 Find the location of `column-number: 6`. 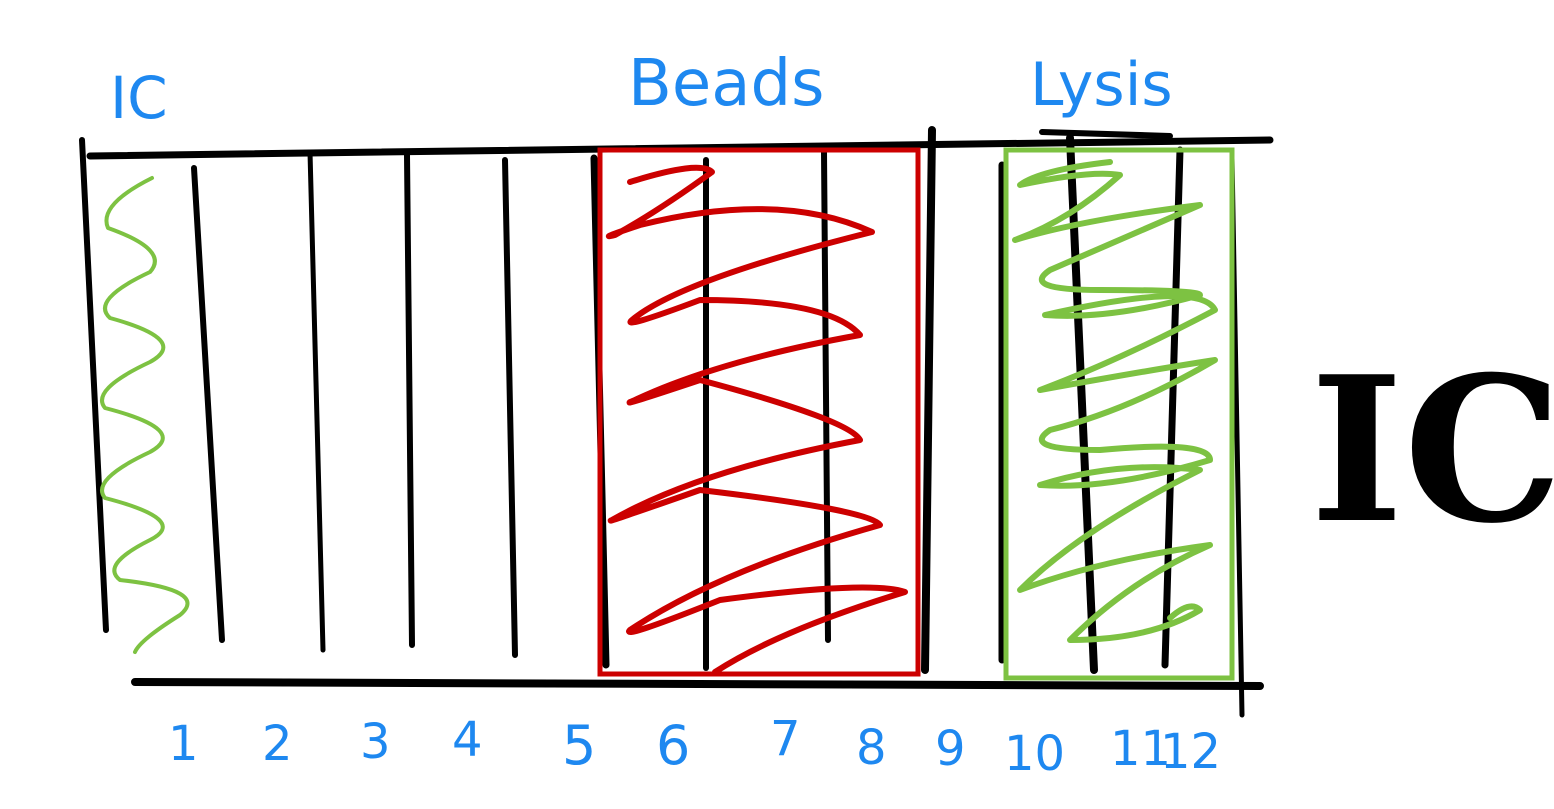

column-number: 6 is located at coordinates (673, 745).